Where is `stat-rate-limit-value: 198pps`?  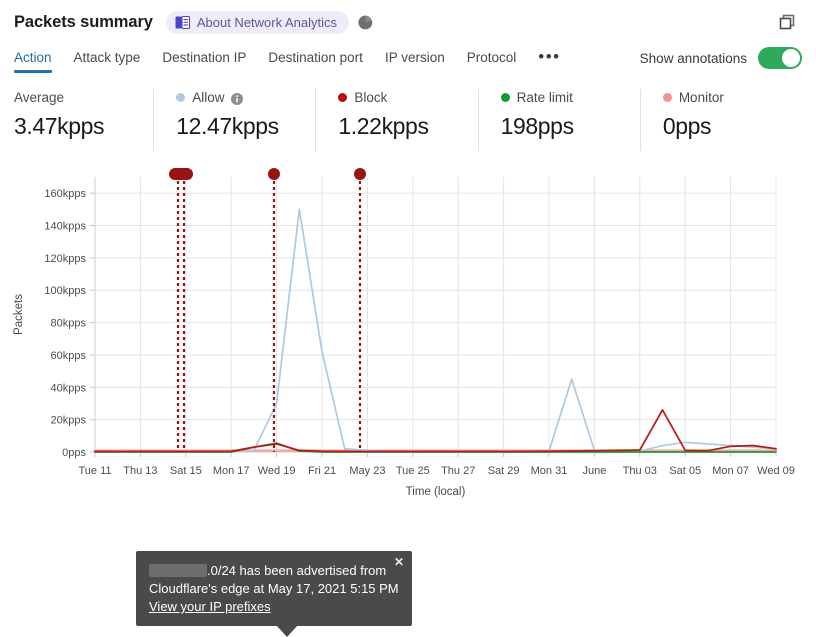 stat-rate-limit-value: 198pps is located at coordinates (537, 126).